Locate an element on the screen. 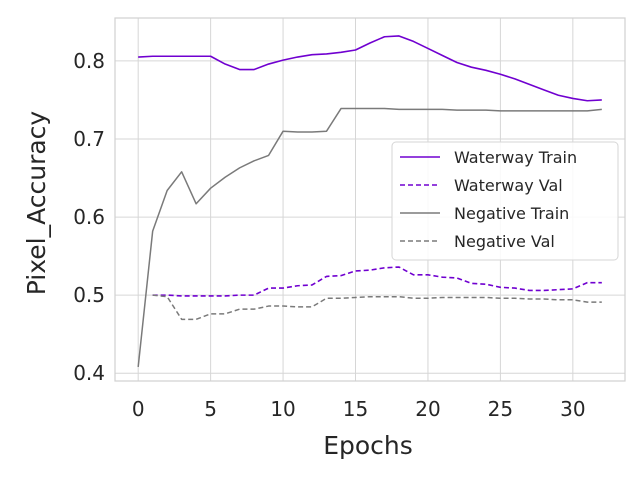  x-tick-label: 15 is located at coordinates (355, 409).